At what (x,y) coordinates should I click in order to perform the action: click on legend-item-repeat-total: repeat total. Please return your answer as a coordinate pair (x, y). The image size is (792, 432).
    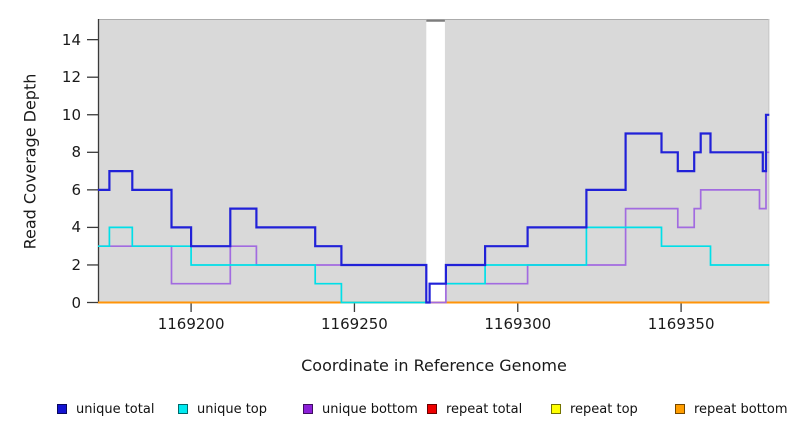
    Looking at the image, I should click on (474, 409).